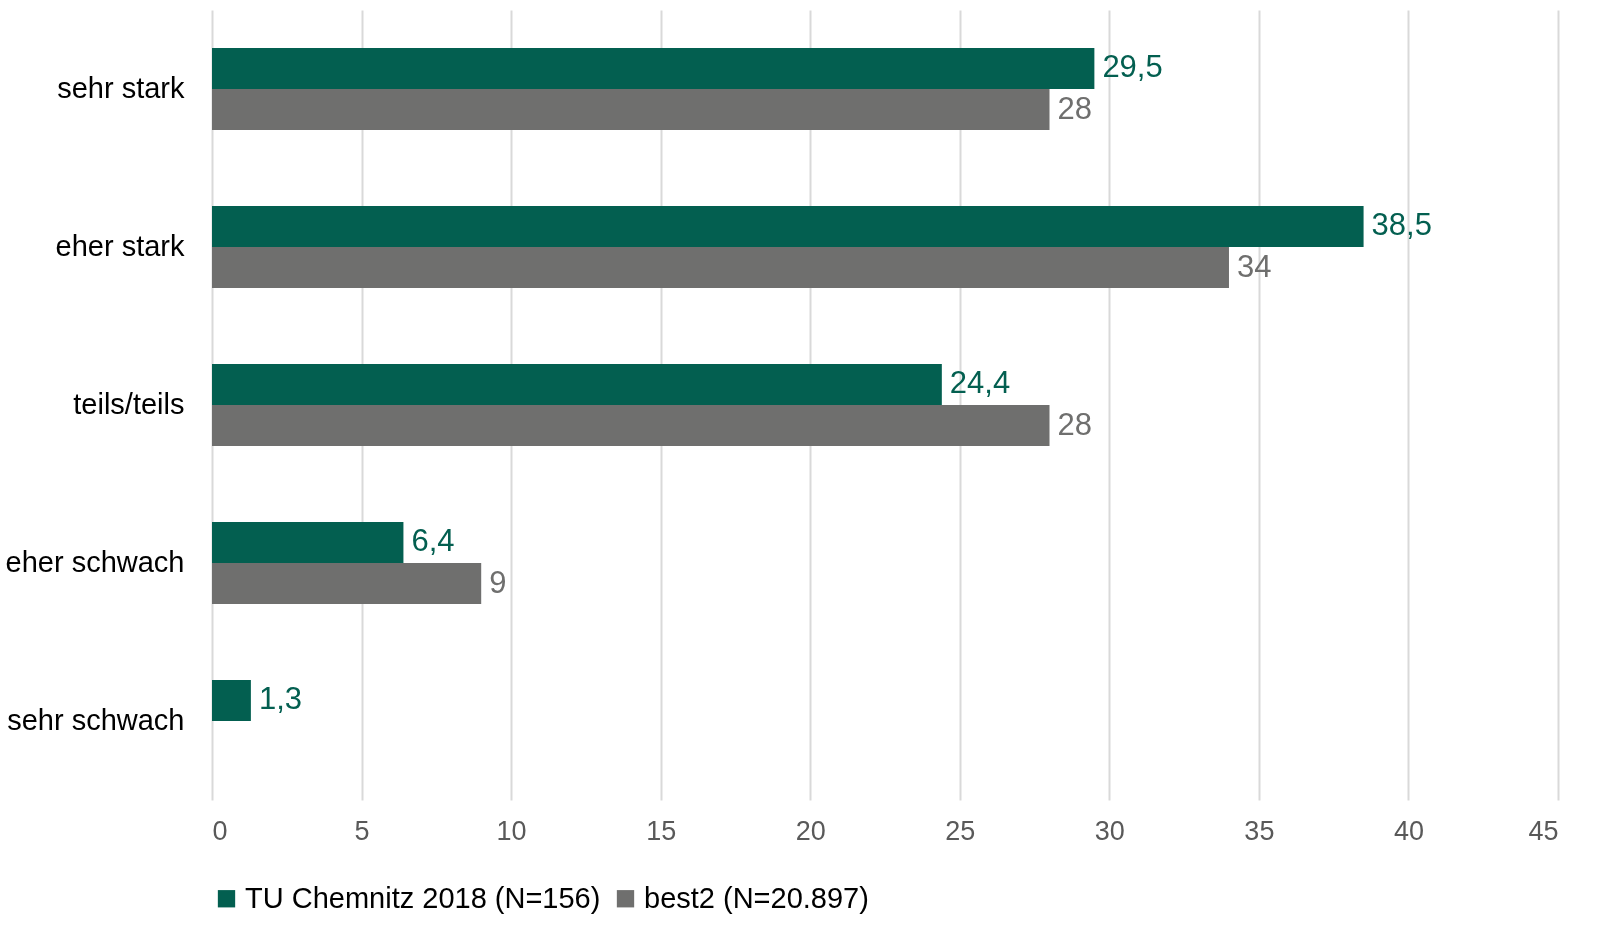 The image size is (1618, 936). I want to click on y-tick-label: sehr stark, so click(121, 88).